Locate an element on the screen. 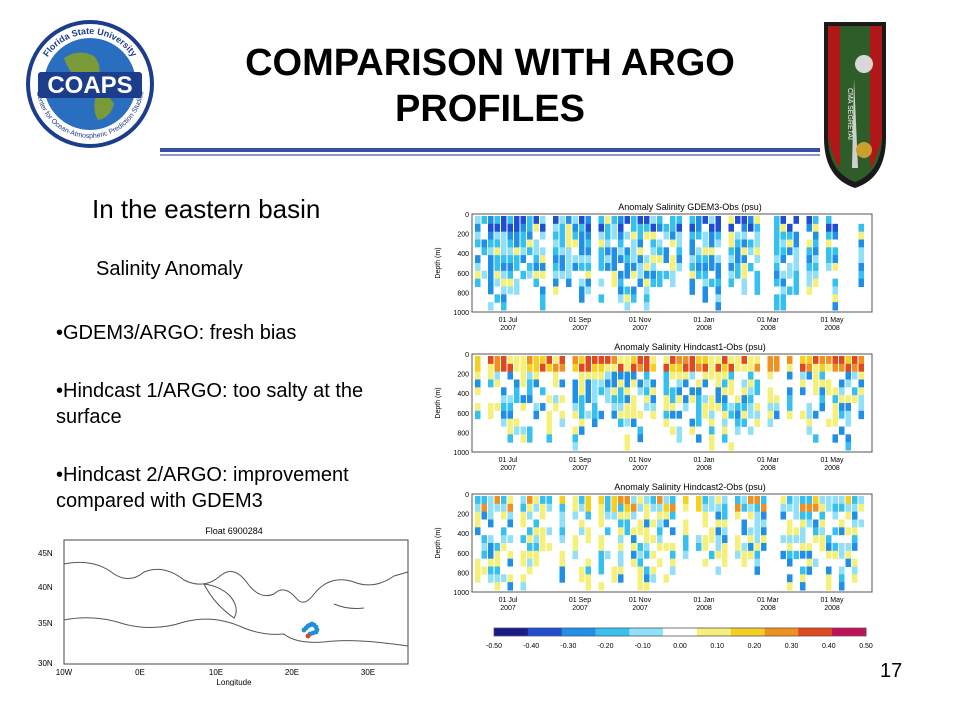  colorbar-swatch is located at coordinates (714, 632).